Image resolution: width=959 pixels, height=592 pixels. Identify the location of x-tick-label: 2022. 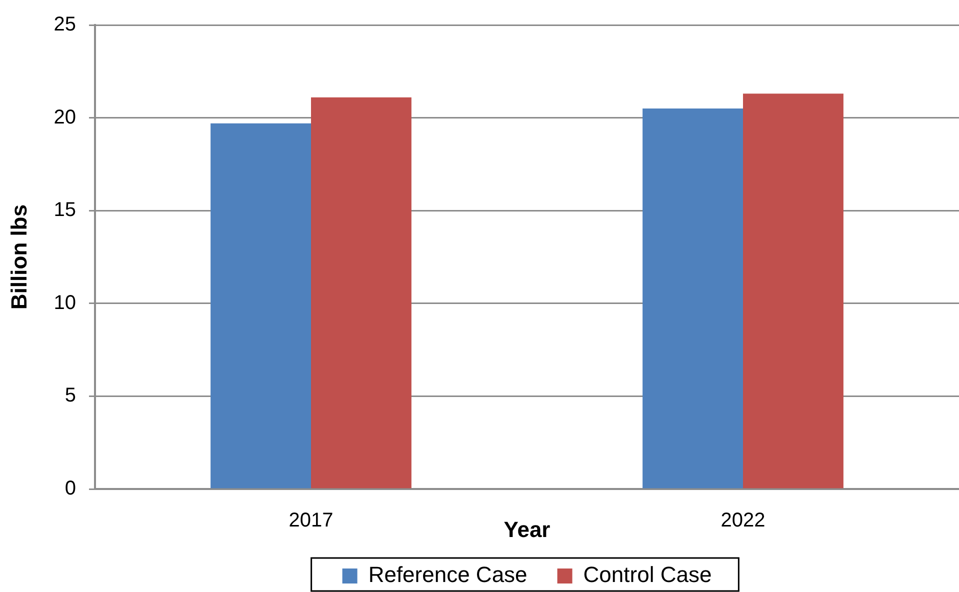
(743, 521).